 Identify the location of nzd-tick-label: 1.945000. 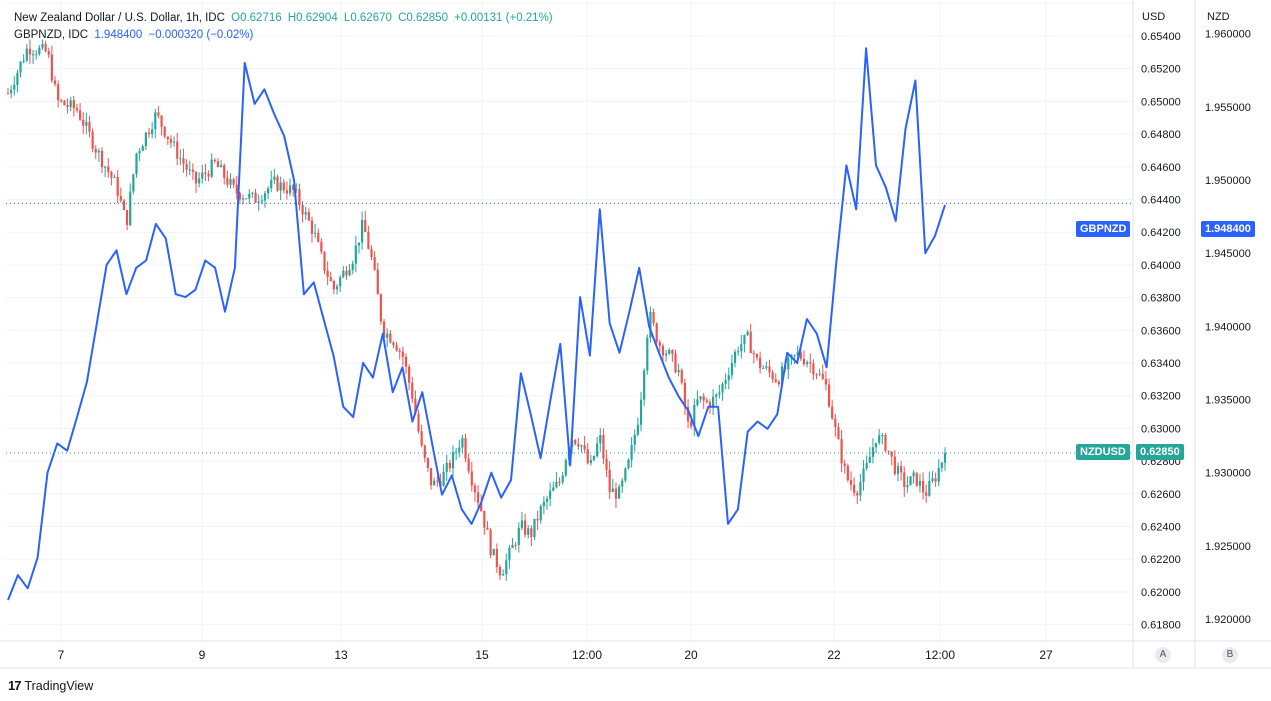
(1228, 254).